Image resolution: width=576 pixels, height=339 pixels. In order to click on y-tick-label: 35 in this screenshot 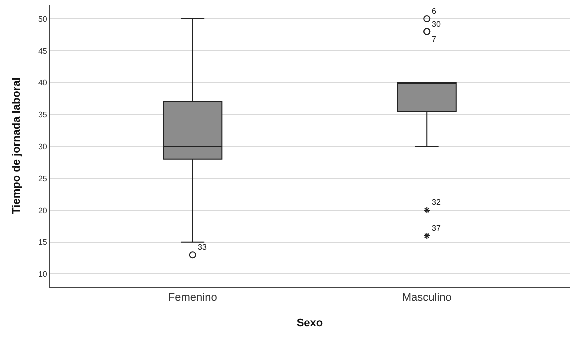, I will do `click(43, 115)`.